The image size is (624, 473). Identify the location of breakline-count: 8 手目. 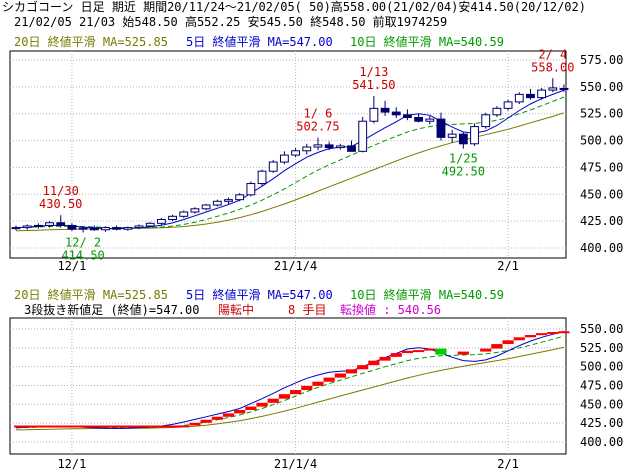
(307, 310).